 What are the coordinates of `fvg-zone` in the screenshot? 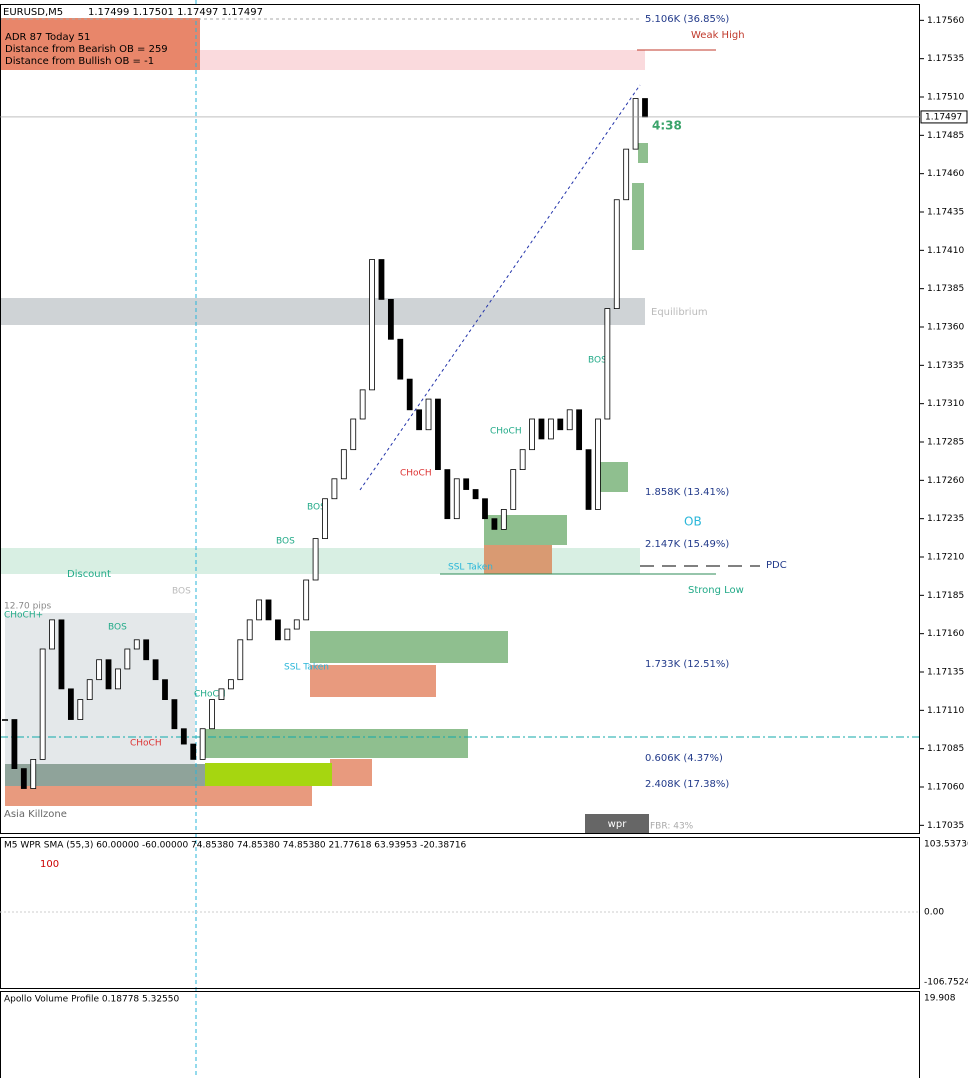 It's located at (638, 216).